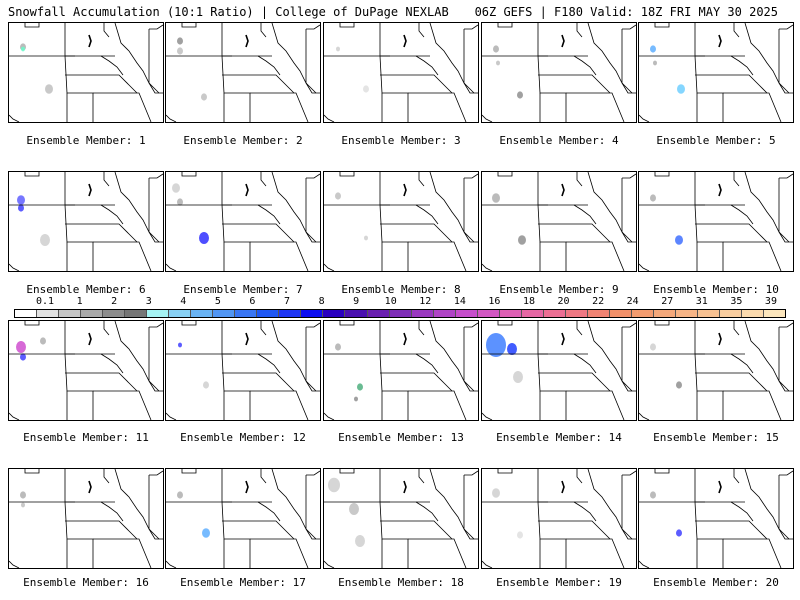 This screenshot has height=600, width=800. I want to click on colorbar-labels: 0.1 1 2 3 4 5 6 7 8 9 10 12 14 16 18 20 22 24 27 31 35 39, so click(400, 302).